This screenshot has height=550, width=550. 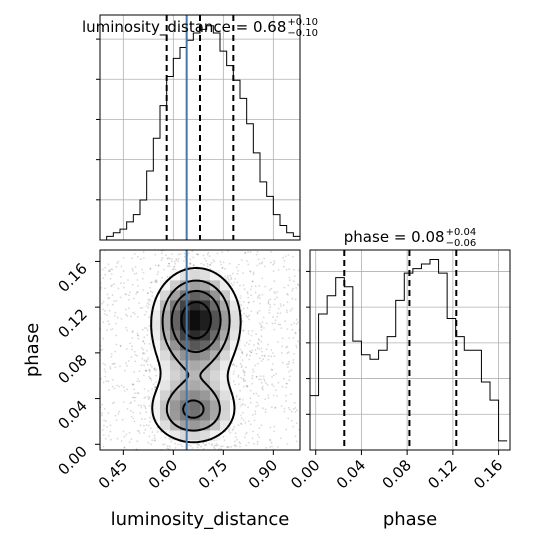 I want to click on x-tick-label-luminosity-distance: 0.90, so click(x=263, y=474).